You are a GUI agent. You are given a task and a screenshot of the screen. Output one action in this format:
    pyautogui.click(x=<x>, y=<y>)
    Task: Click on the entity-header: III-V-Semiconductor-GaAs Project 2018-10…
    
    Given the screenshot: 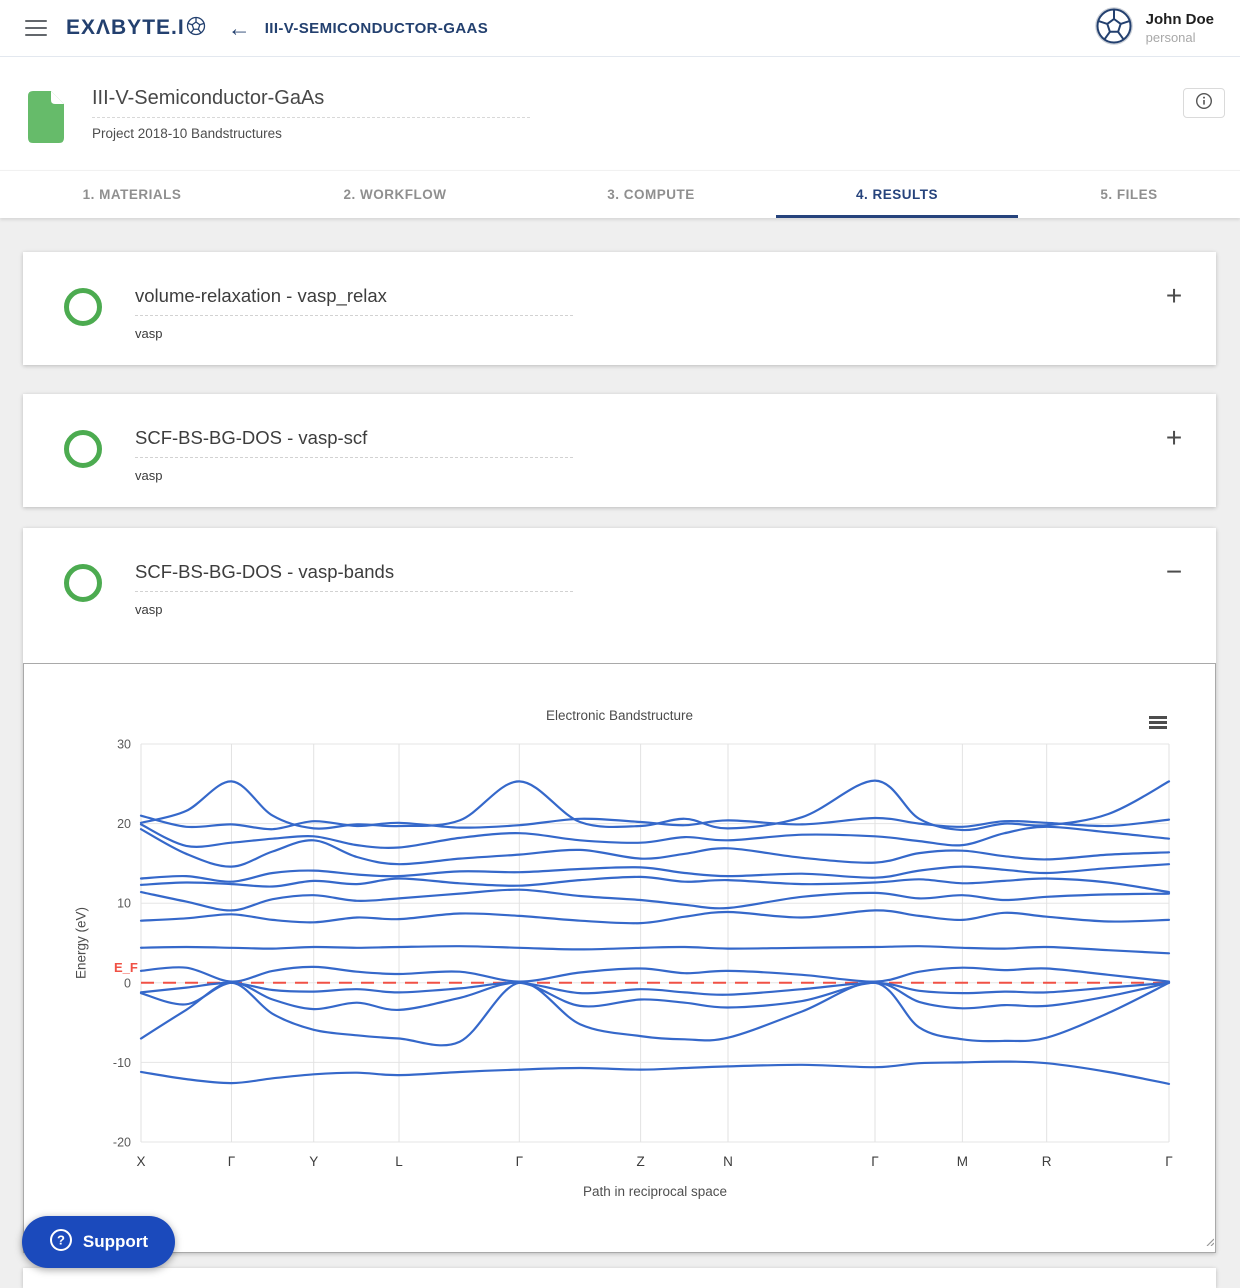 What is the action you would take?
    pyautogui.click(x=620, y=113)
    